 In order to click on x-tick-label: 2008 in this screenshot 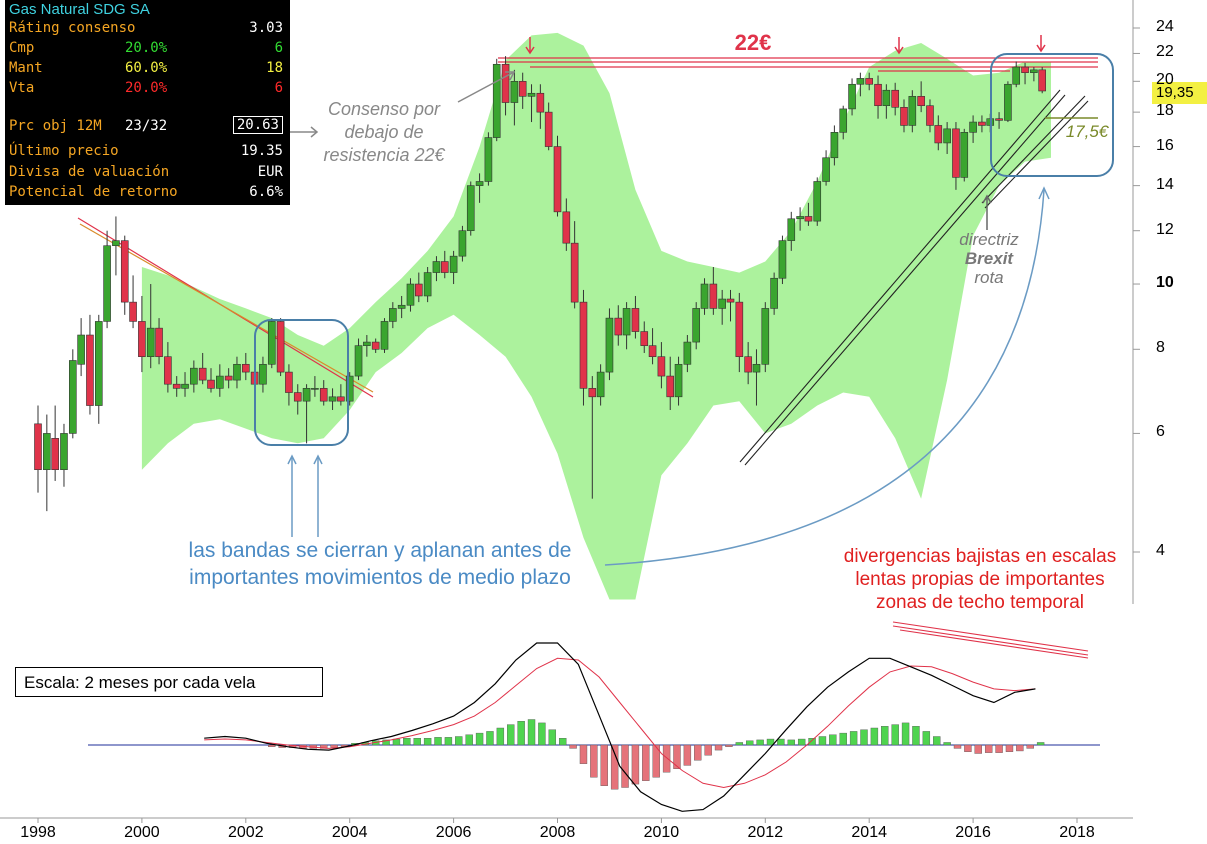, I will do `click(557, 832)`.